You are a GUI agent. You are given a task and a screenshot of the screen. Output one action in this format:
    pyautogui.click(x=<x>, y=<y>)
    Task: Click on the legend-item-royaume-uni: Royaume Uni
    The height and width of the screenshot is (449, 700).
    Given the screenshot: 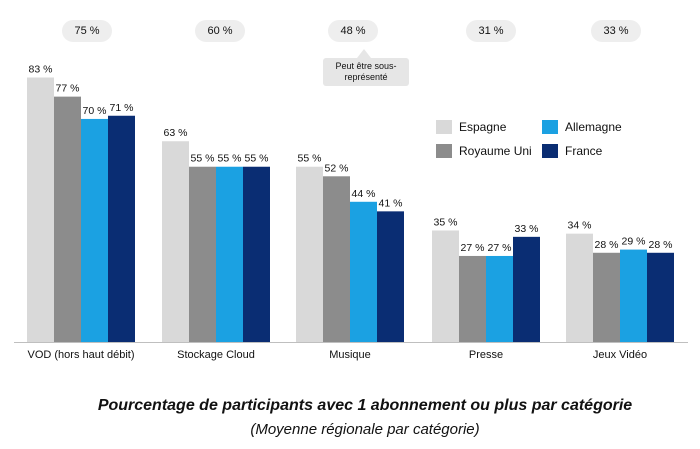 What is the action you would take?
    pyautogui.click(x=484, y=151)
    